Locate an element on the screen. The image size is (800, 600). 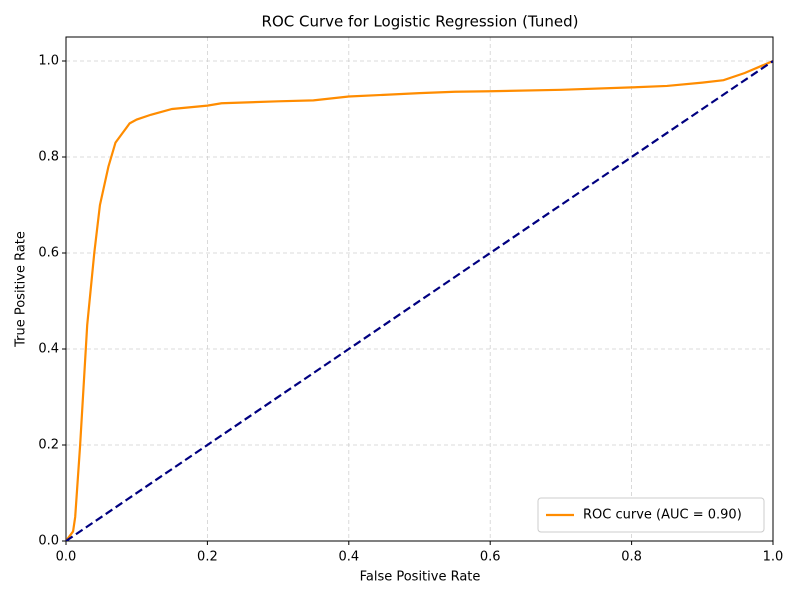
y-tick-label: 0.0 is located at coordinates (48, 541).